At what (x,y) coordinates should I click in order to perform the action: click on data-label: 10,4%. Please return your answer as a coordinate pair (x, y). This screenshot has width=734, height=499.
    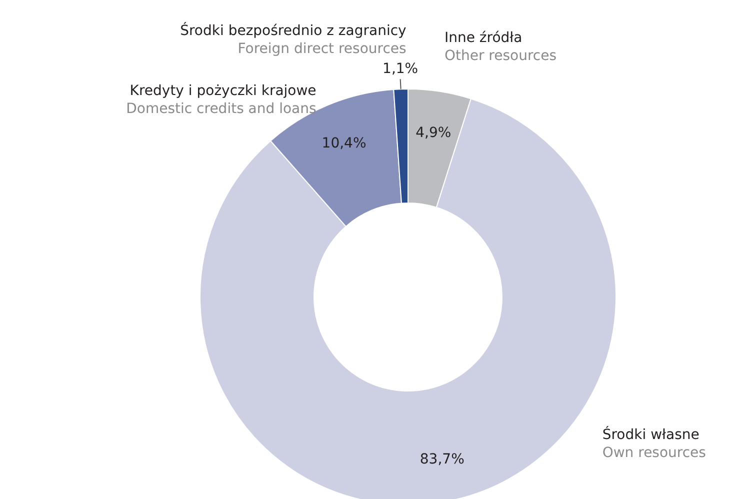
    Looking at the image, I should click on (344, 144).